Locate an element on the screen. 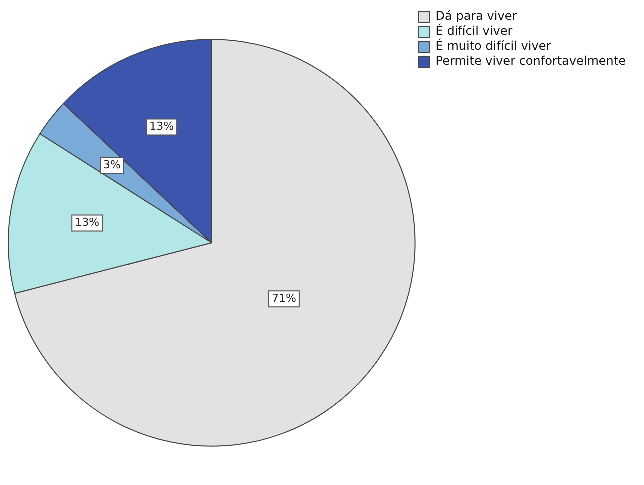 Image resolution: width=644 pixels, height=485 pixels. legend-label: É difícil viver is located at coordinates (474, 30).